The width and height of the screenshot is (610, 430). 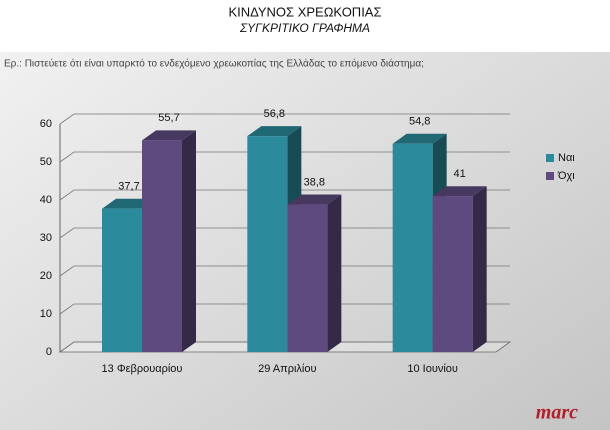 I want to click on y-tick-label: 20, so click(x=46, y=276).